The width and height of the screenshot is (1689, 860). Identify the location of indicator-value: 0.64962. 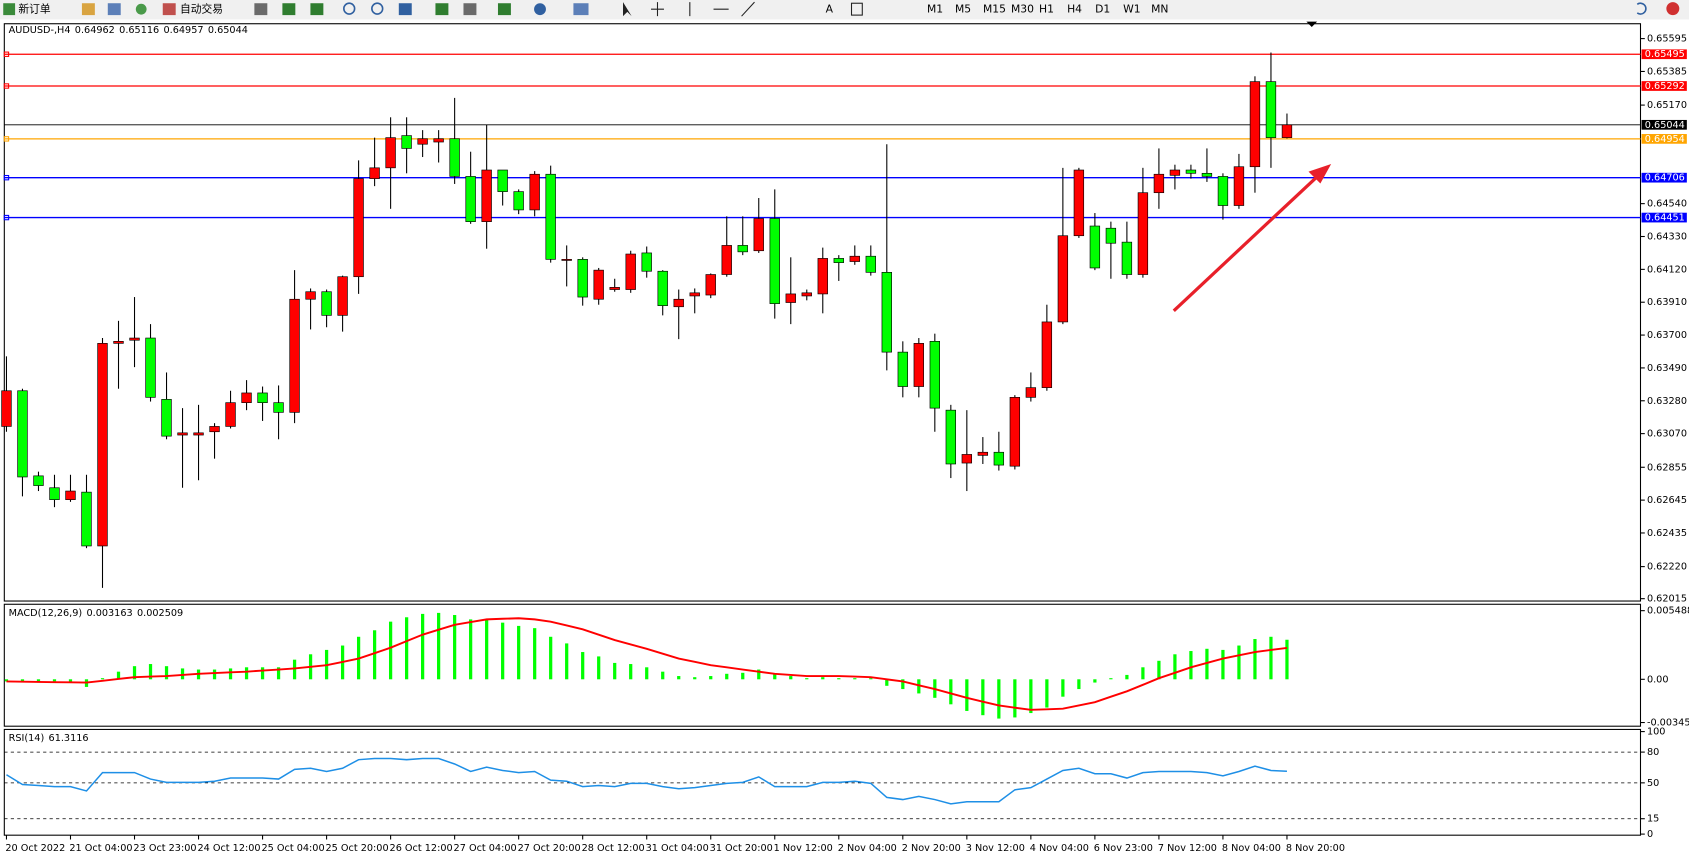
(95, 30).